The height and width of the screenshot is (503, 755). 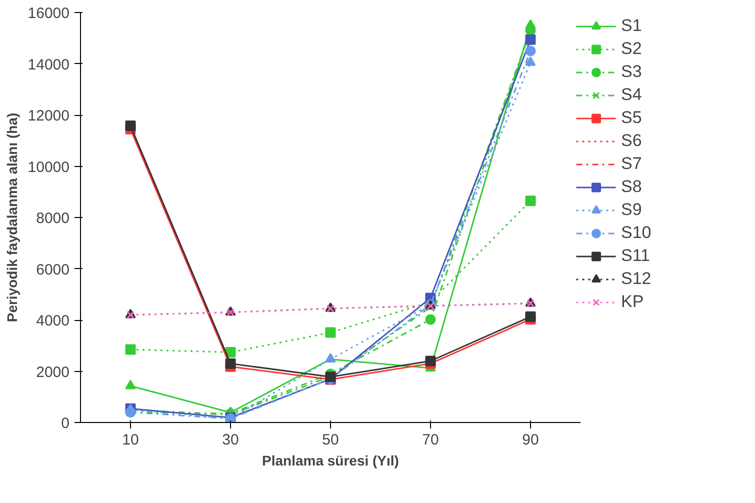 What do you see at coordinates (631, 49) in the screenshot?
I see `legend-label: S2` at bounding box center [631, 49].